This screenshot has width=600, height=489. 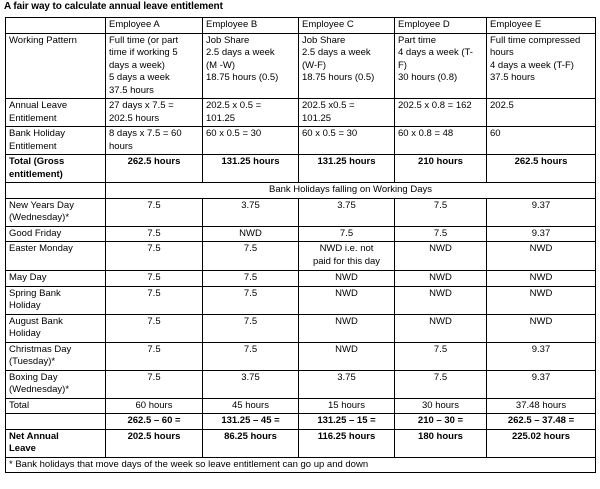 What do you see at coordinates (440, 443) in the screenshot?
I see `net-annual-value: 180 hours` at bounding box center [440, 443].